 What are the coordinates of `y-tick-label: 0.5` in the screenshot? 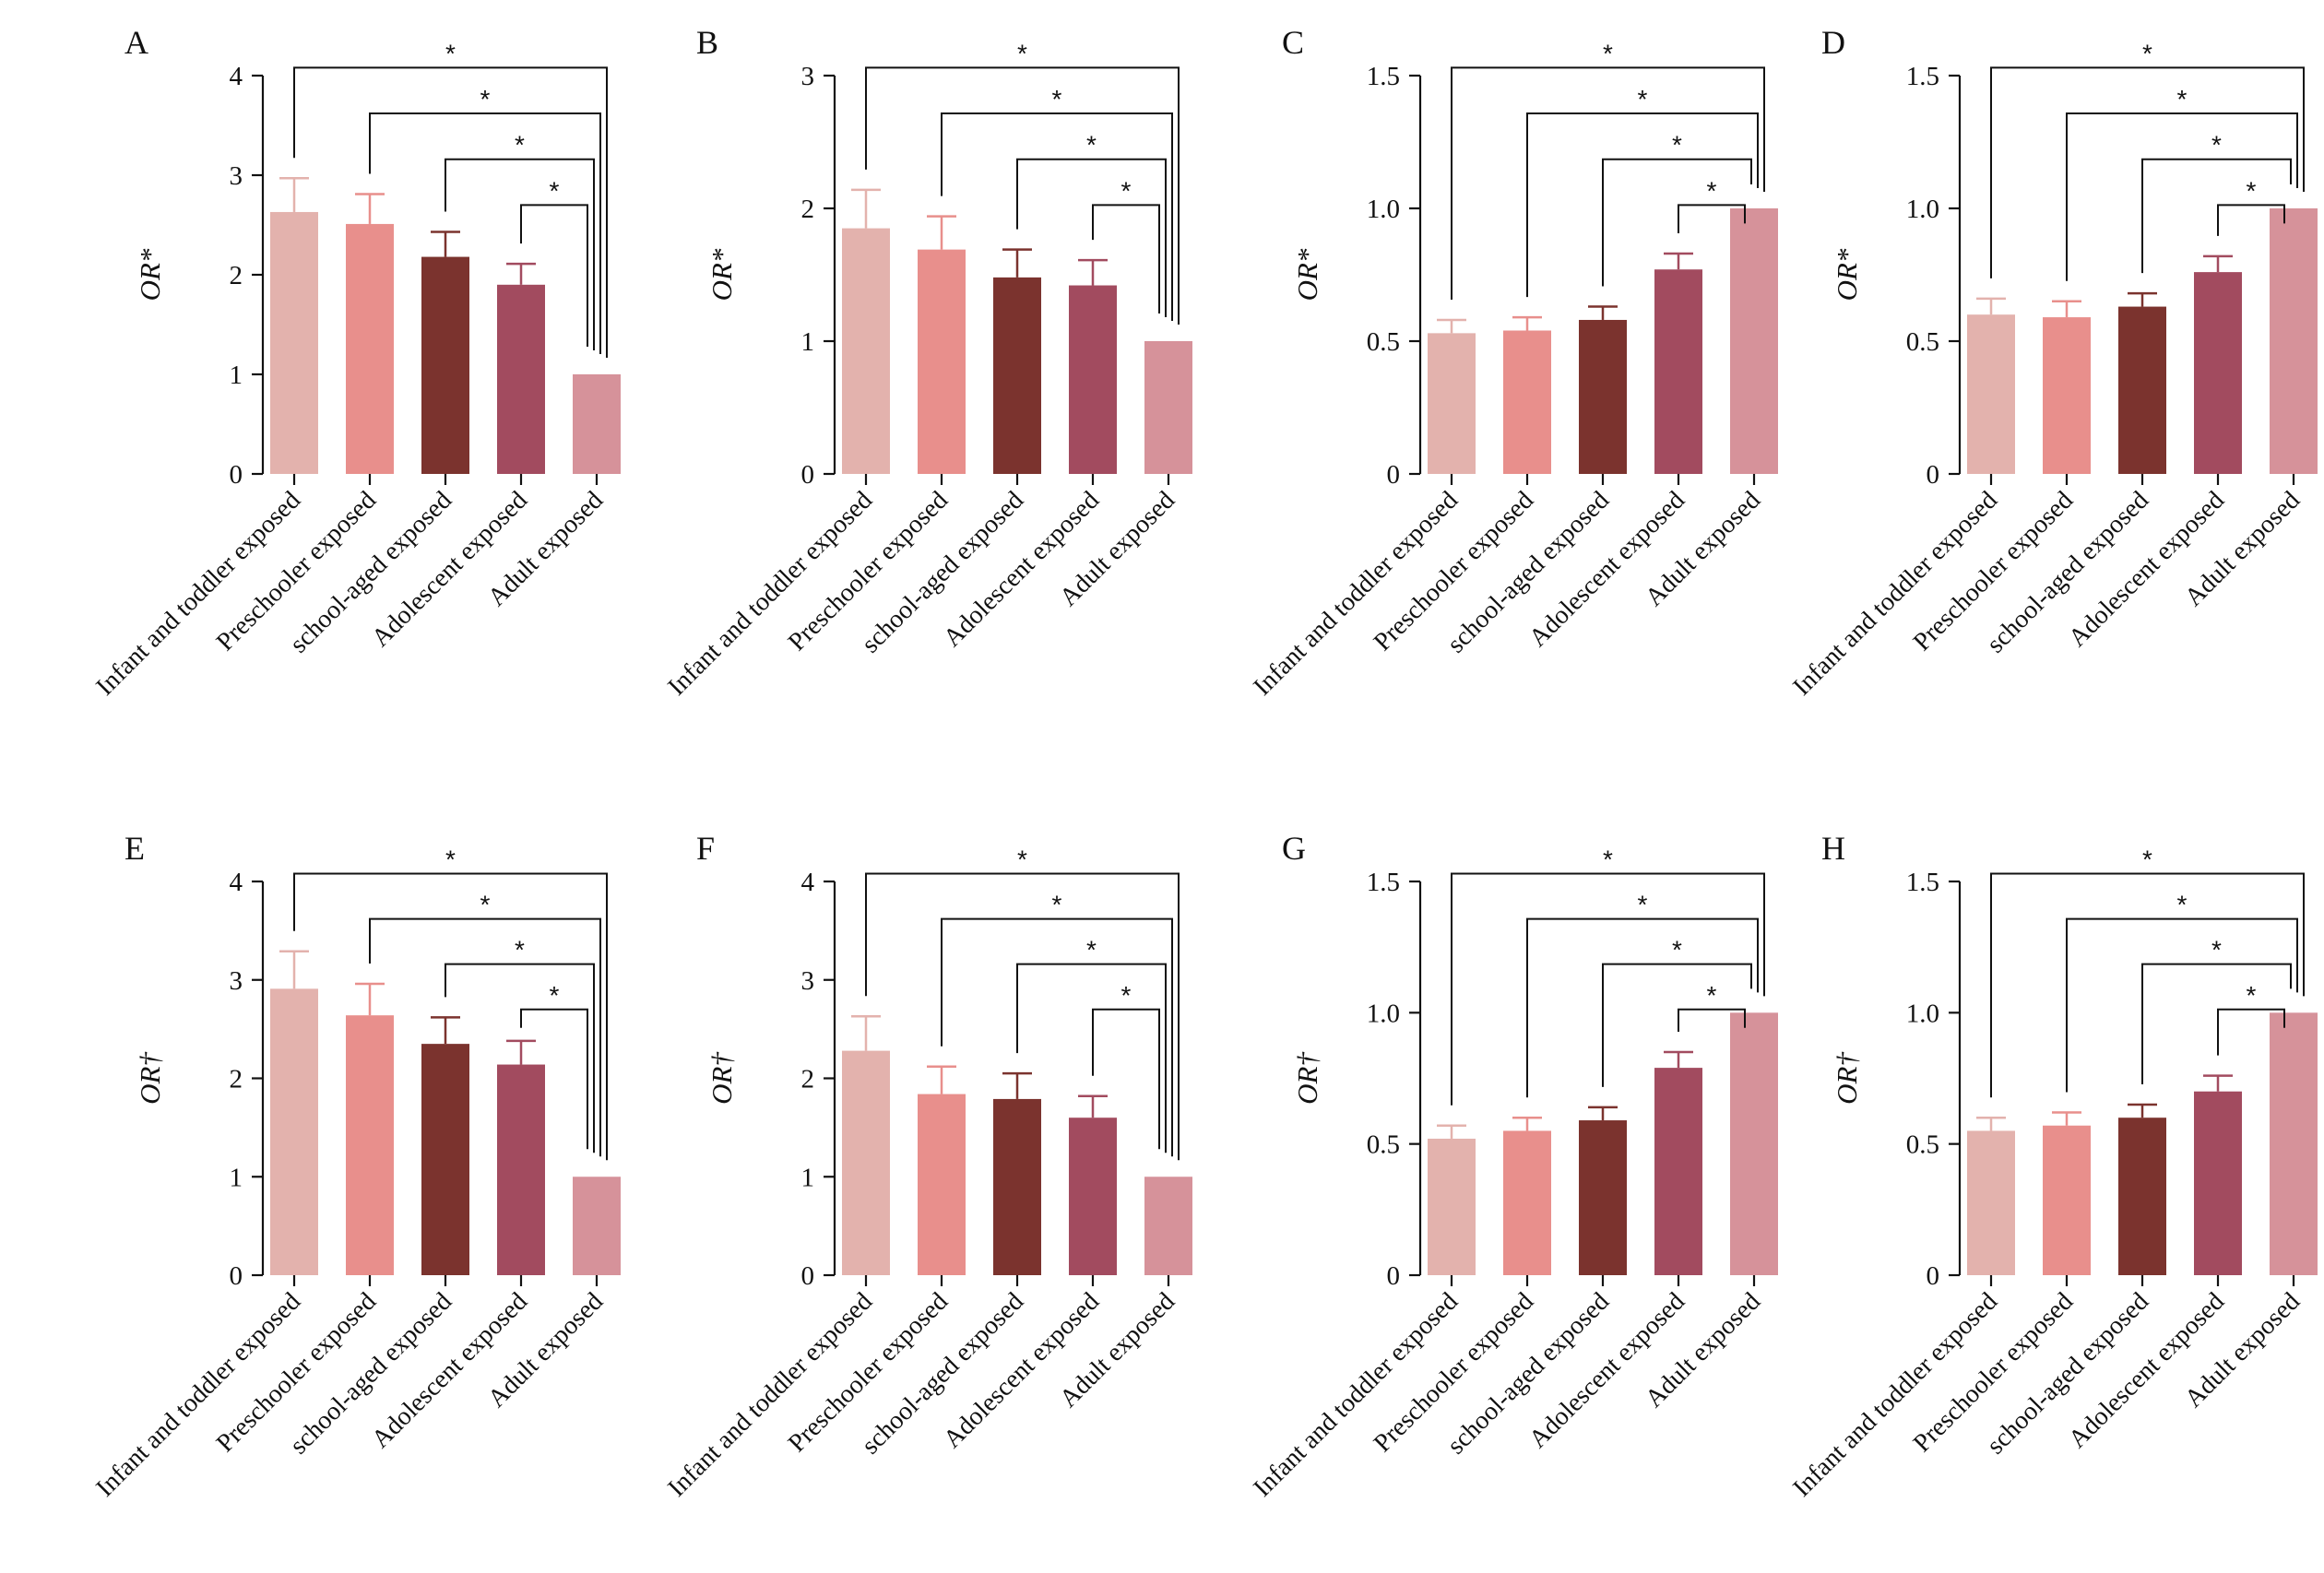 It's located at (1383, 1145).